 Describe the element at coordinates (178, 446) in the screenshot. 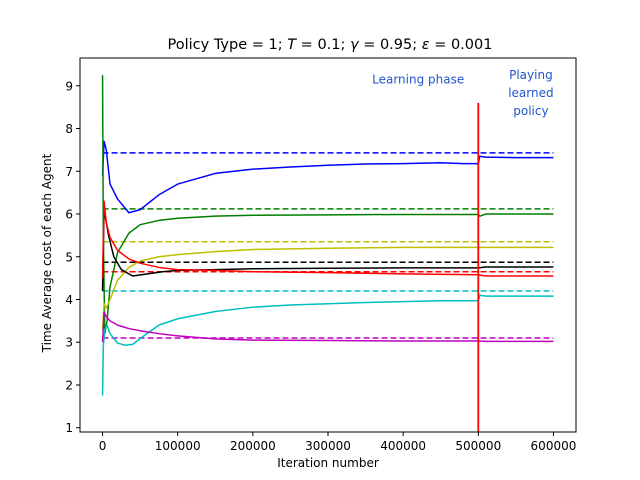

I see `x-tick-label-1: 100000` at that location.